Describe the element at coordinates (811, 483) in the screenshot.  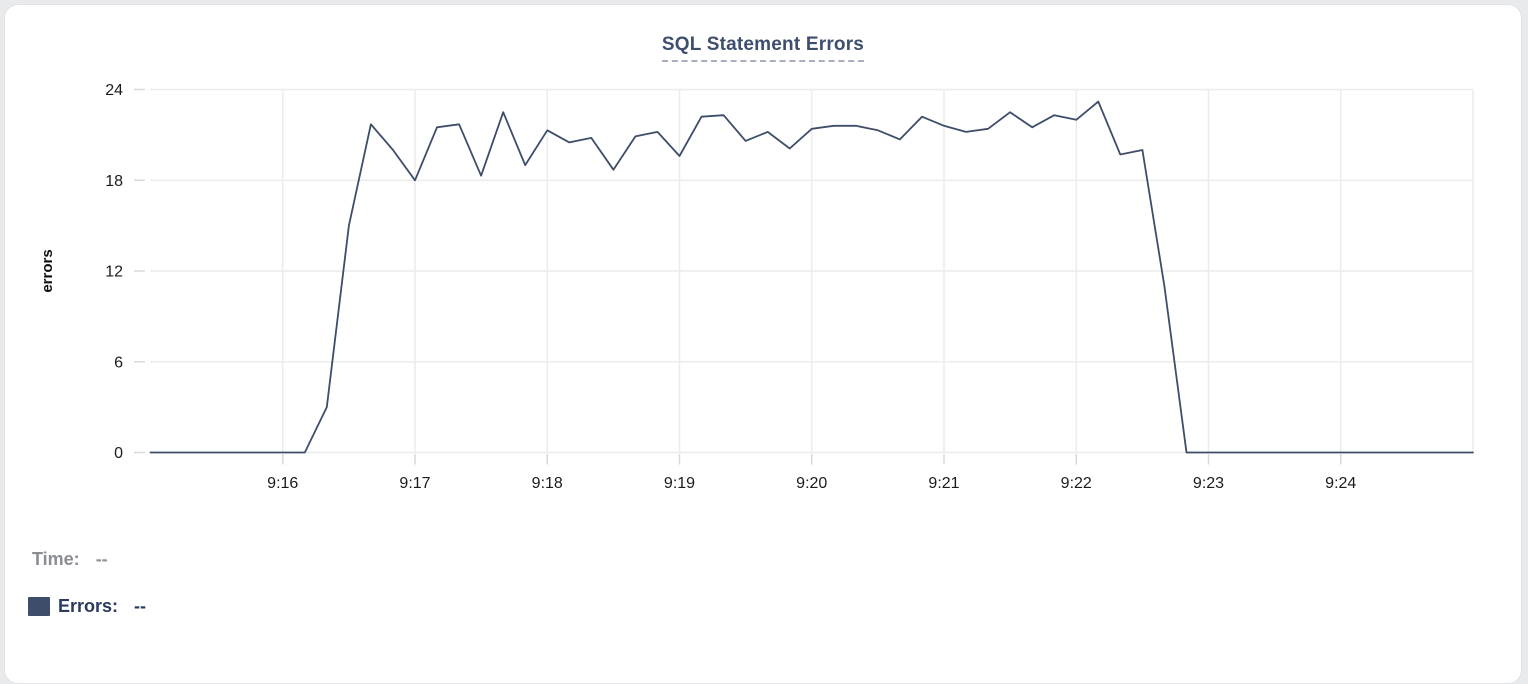
I see `x-tick-label: 9:20` at that location.